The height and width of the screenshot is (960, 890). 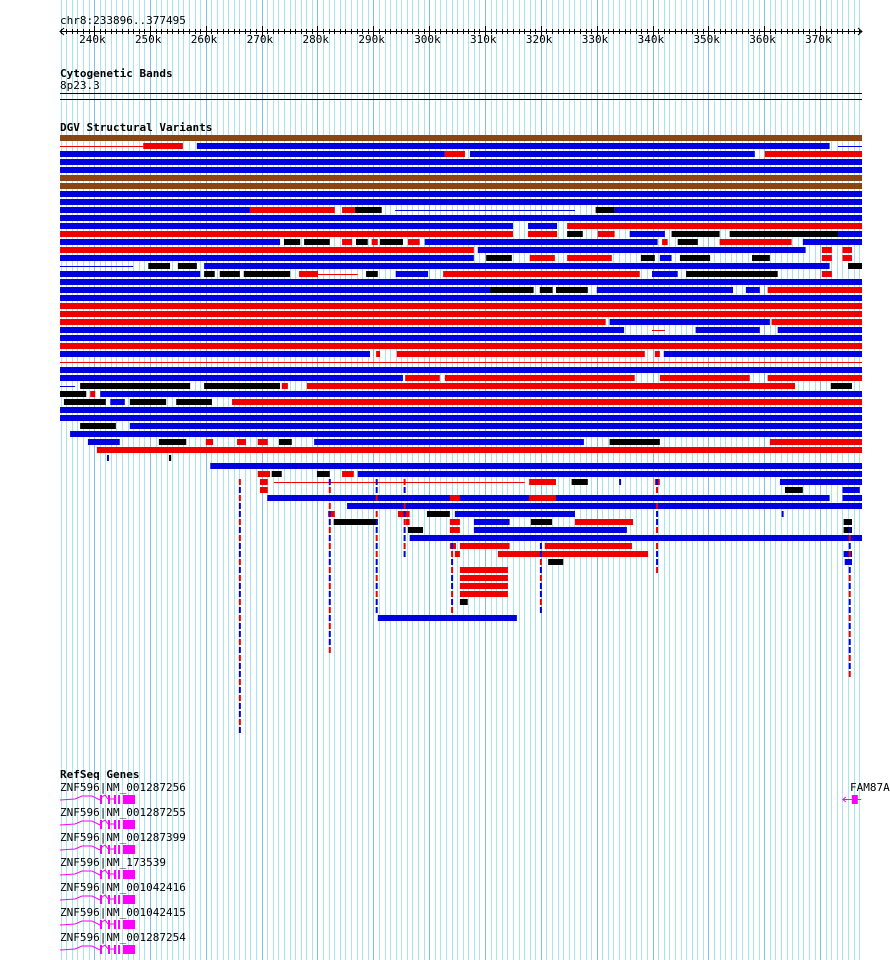 What do you see at coordinates (116, 73) in the screenshot?
I see `cytoband-track-title: Cytogenetic Bands` at bounding box center [116, 73].